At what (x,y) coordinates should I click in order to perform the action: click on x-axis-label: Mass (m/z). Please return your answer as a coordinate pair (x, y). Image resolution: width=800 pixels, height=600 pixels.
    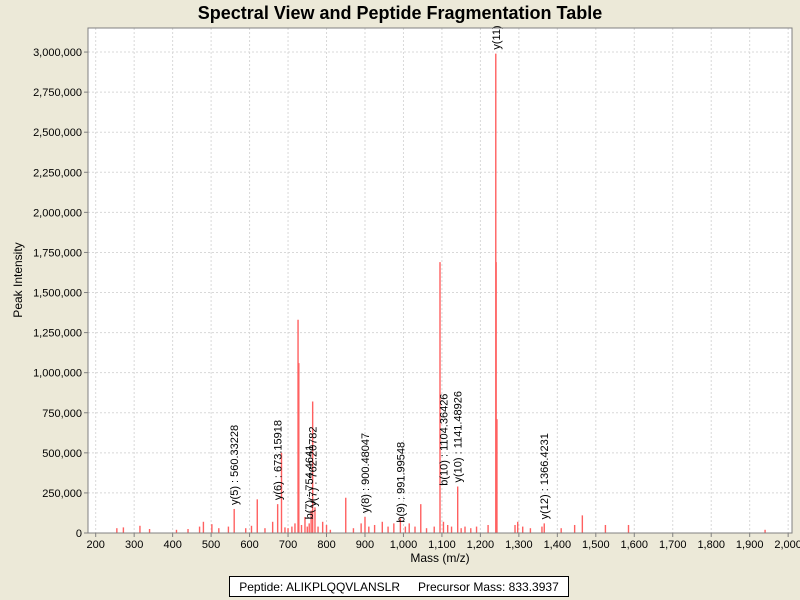
    Looking at the image, I should click on (439, 558).